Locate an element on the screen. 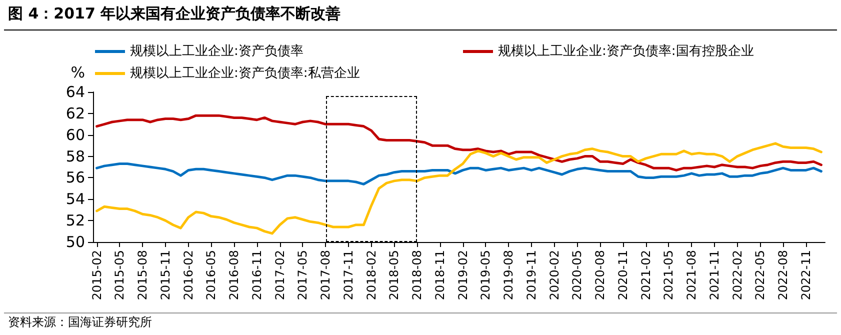 Image resolution: width=841 pixels, height=335 pixels. x-tick-label: 2021-08 is located at coordinates (691, 275).